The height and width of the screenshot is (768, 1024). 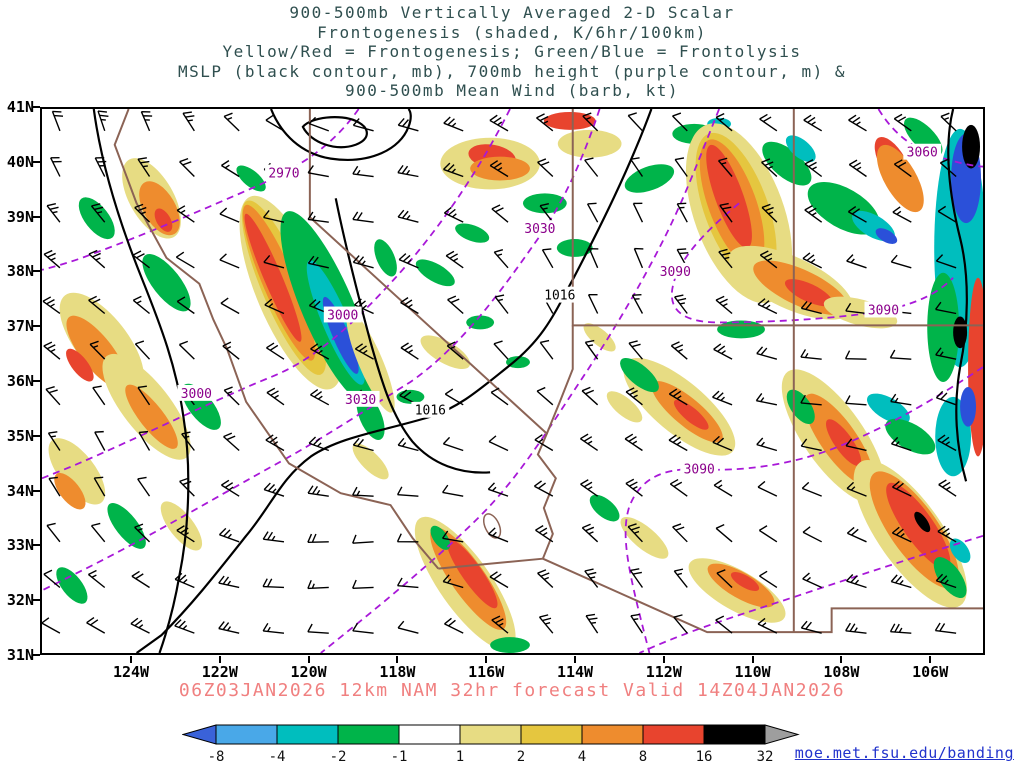 I want to click on x-tick-label: 118W, so click(x=397, y=672).